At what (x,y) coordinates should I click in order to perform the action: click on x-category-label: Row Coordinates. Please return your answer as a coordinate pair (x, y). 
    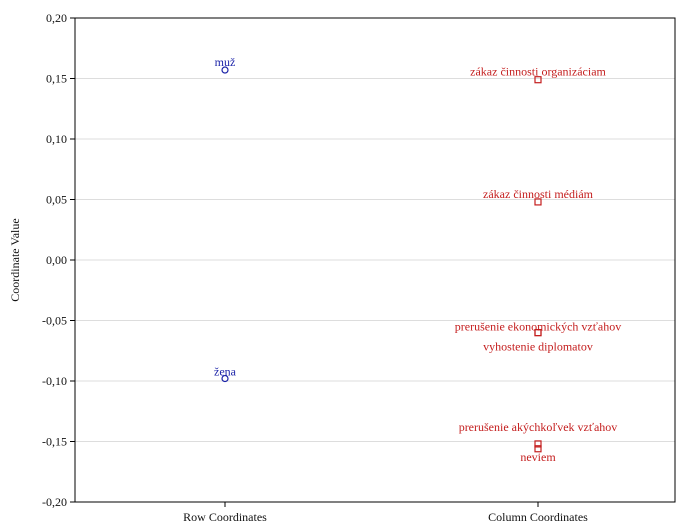
    Looking at the image, I should click on (225, 517).